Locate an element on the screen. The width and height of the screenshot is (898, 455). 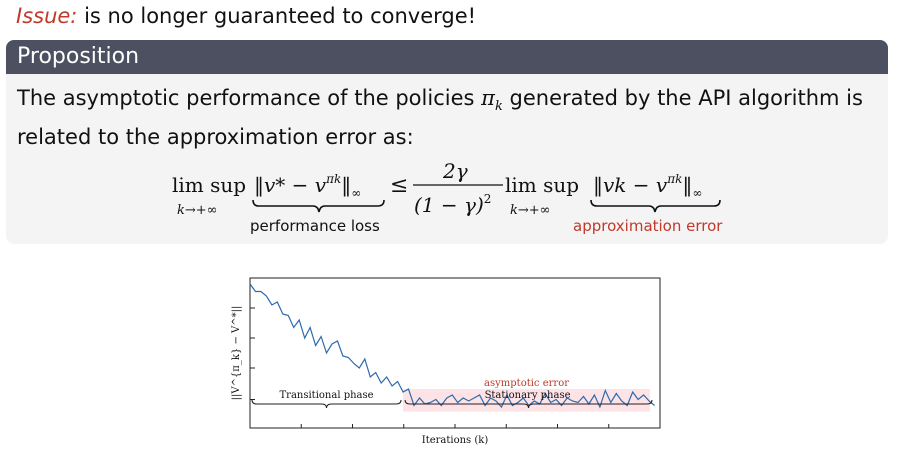
stationary-brace is located at coordinates (528, 404).